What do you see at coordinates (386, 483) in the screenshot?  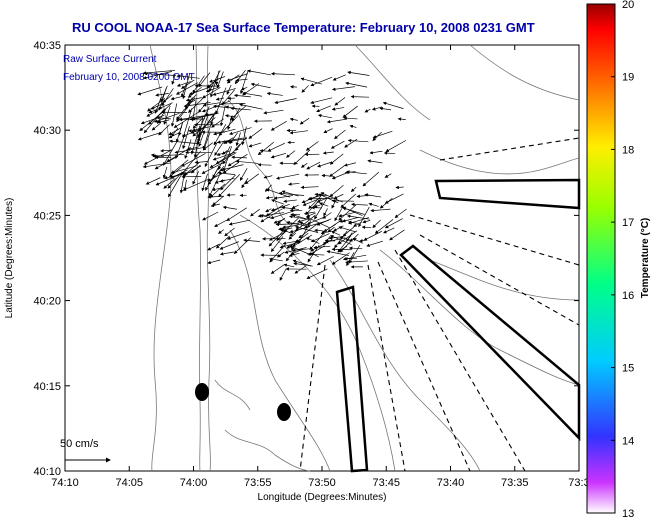 I see `x-tick-label: 73:45` at bounding box center [386, 483].